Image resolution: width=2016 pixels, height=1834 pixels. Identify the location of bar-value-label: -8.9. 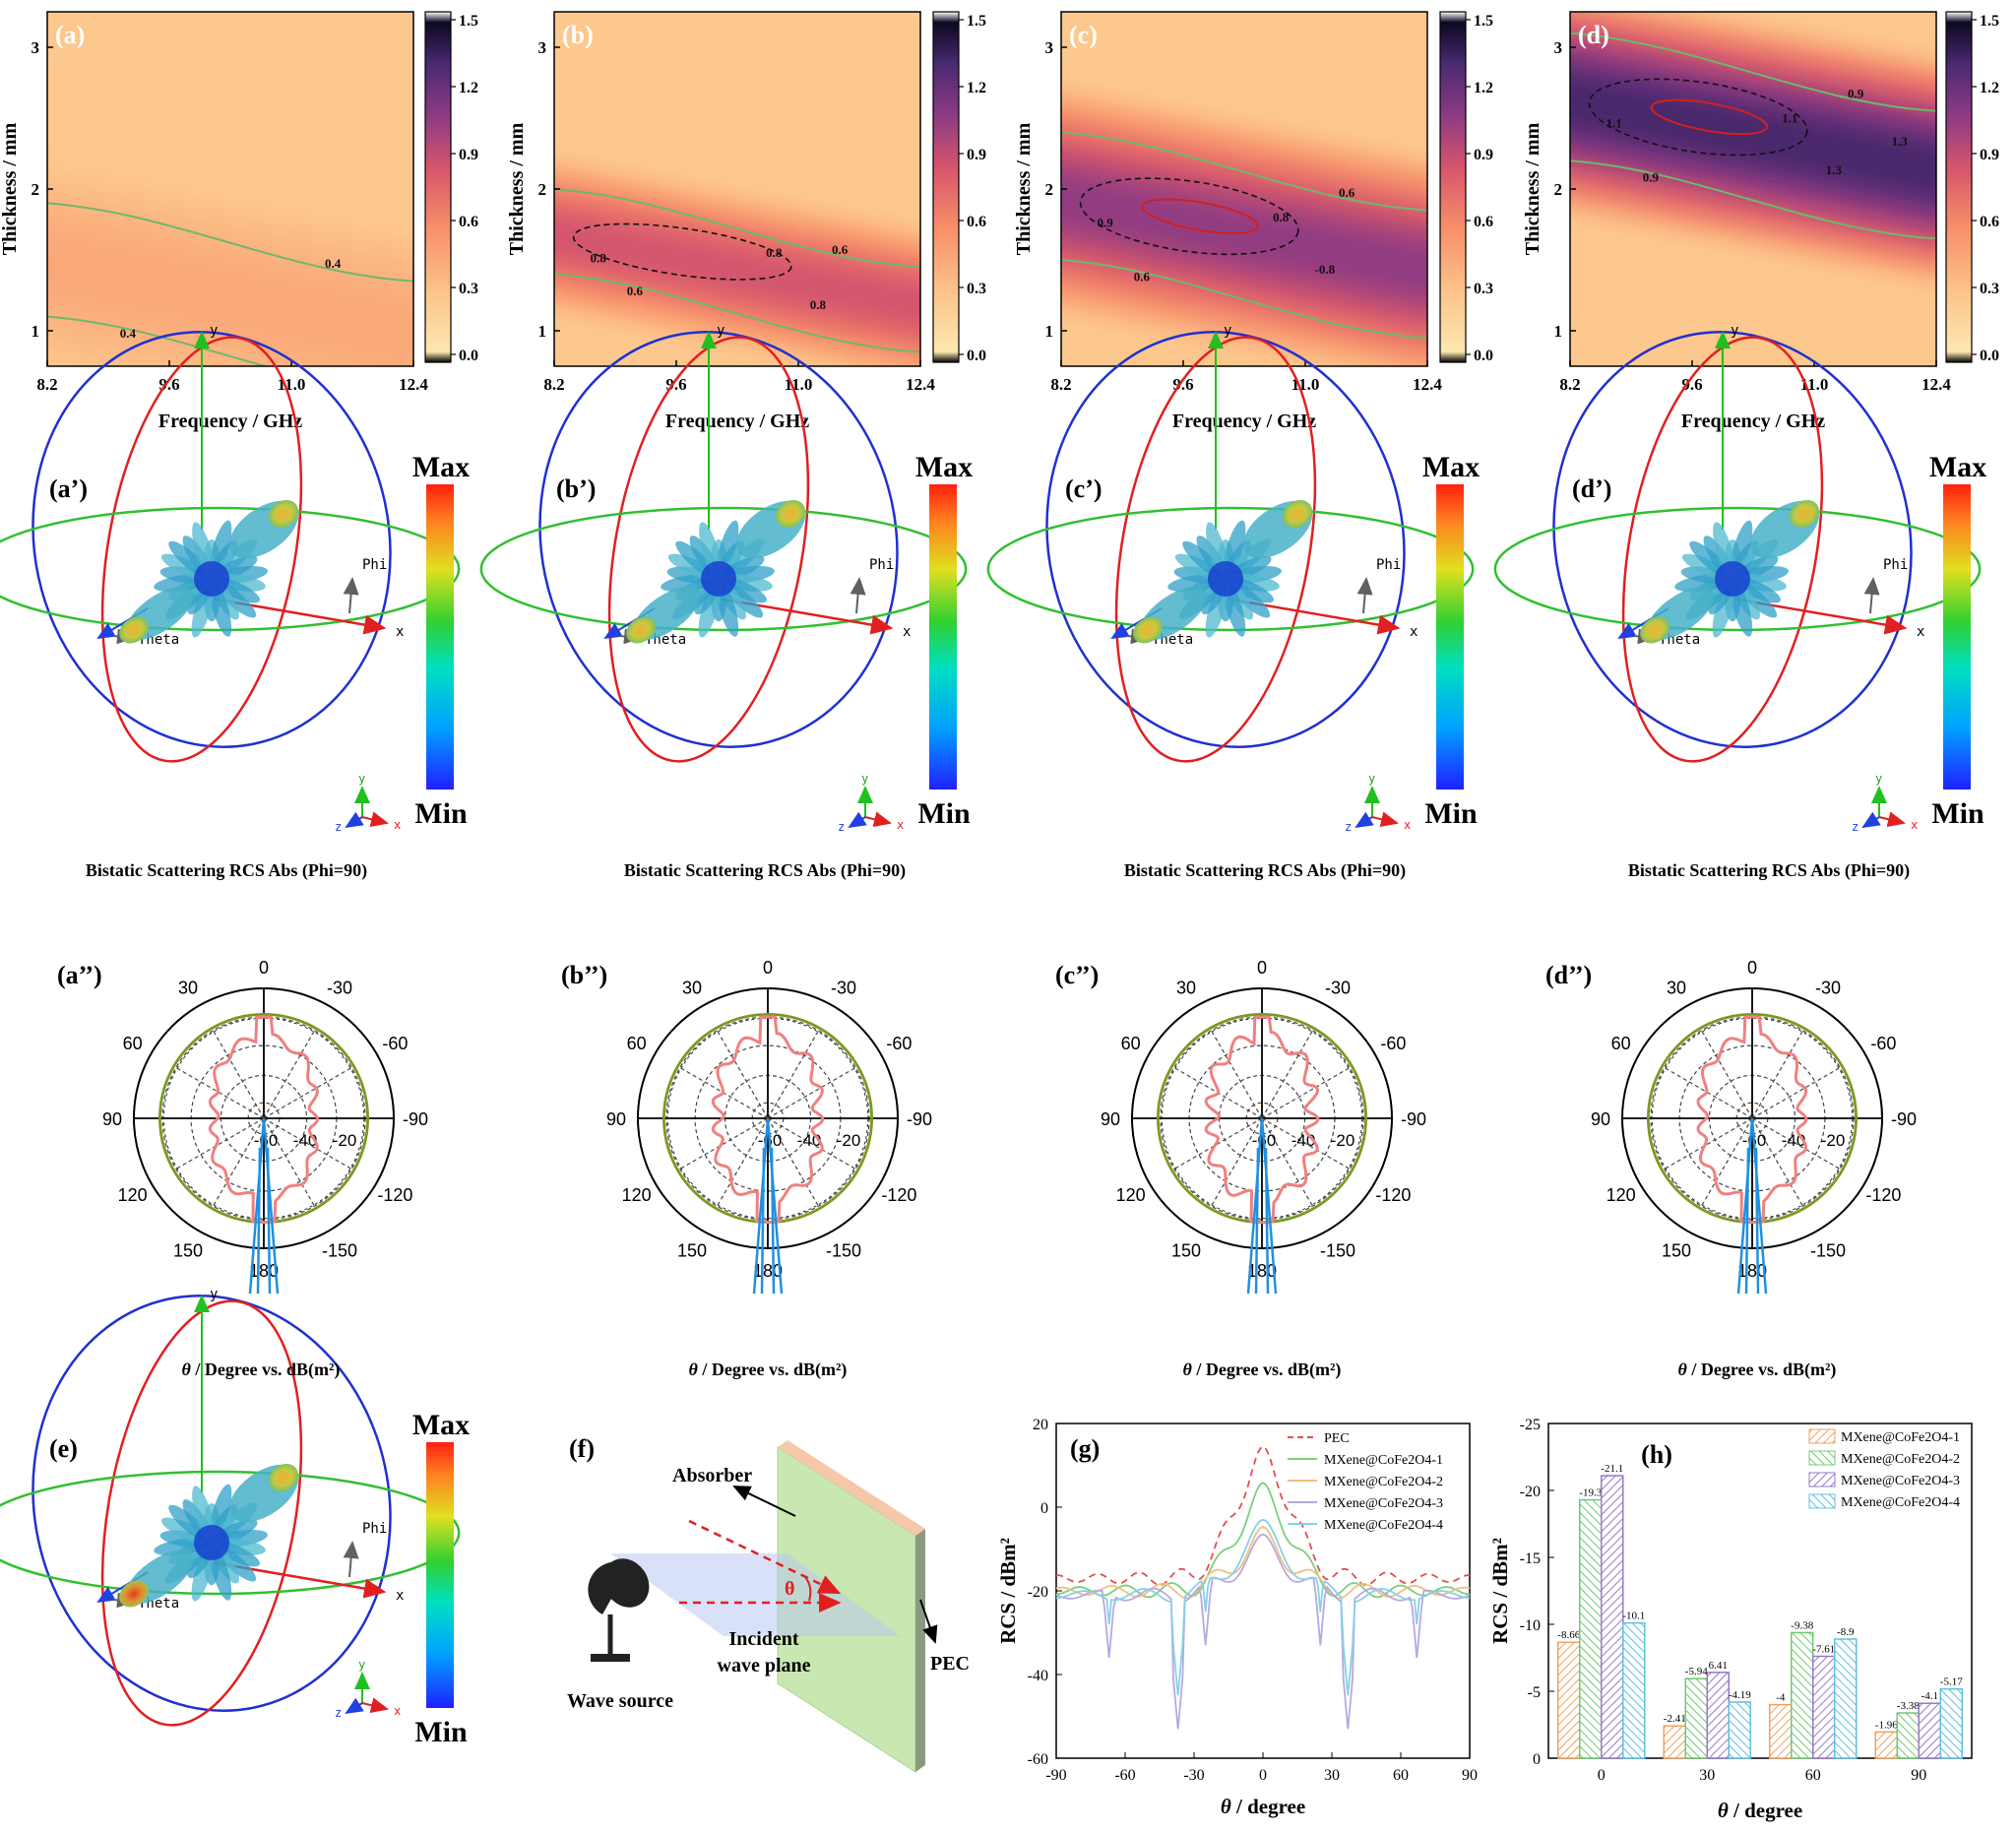
(1846, 1632).